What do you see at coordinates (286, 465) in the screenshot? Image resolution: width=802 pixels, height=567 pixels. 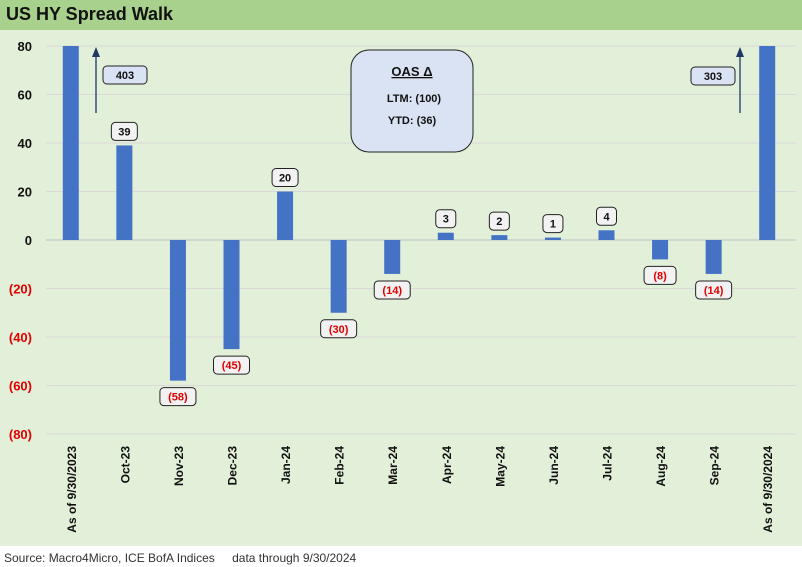 I see `category-label: Jan-24` at bounding box center [286, 465].